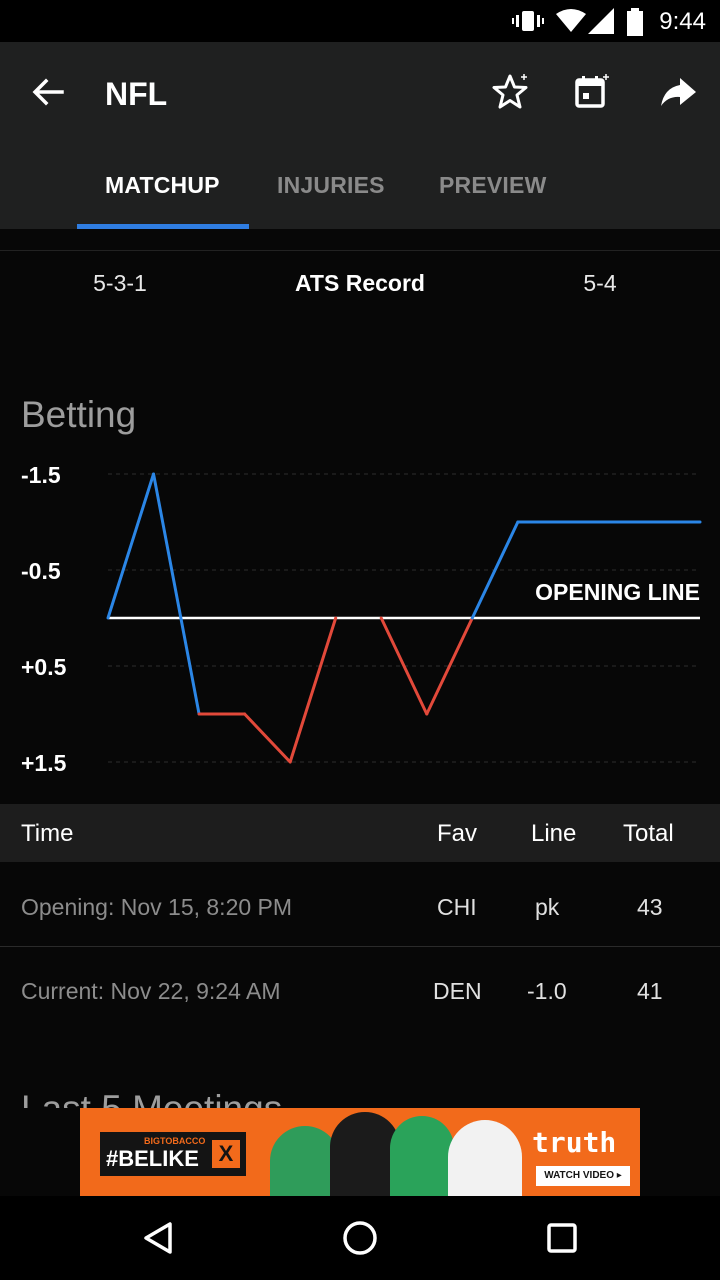 This screenshot has height=1280, width=720. What do you see at coordinates (601, 21) in the screenshot?
I see `signal-icon` at bounding box center [601, 21].